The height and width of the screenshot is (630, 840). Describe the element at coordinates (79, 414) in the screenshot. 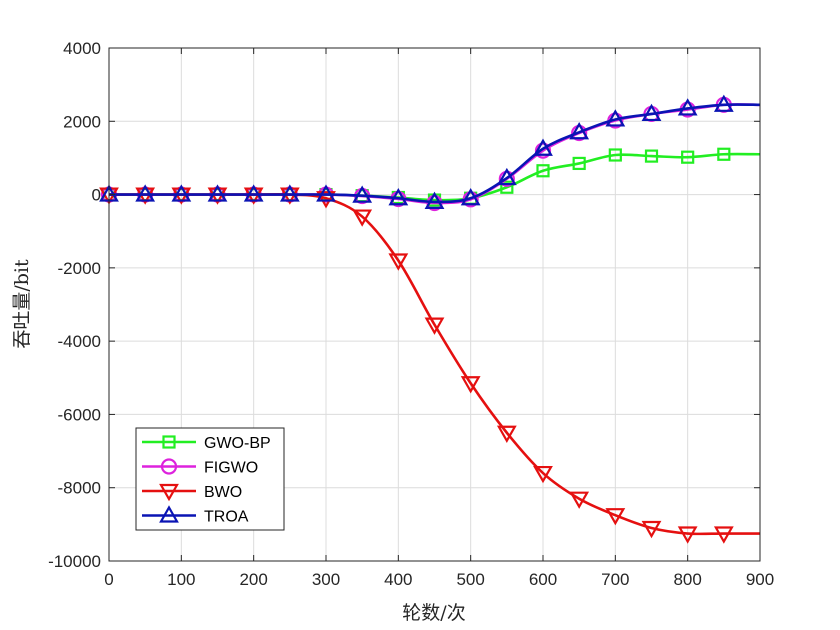

I see `y-tick-label: -6000` at that location.